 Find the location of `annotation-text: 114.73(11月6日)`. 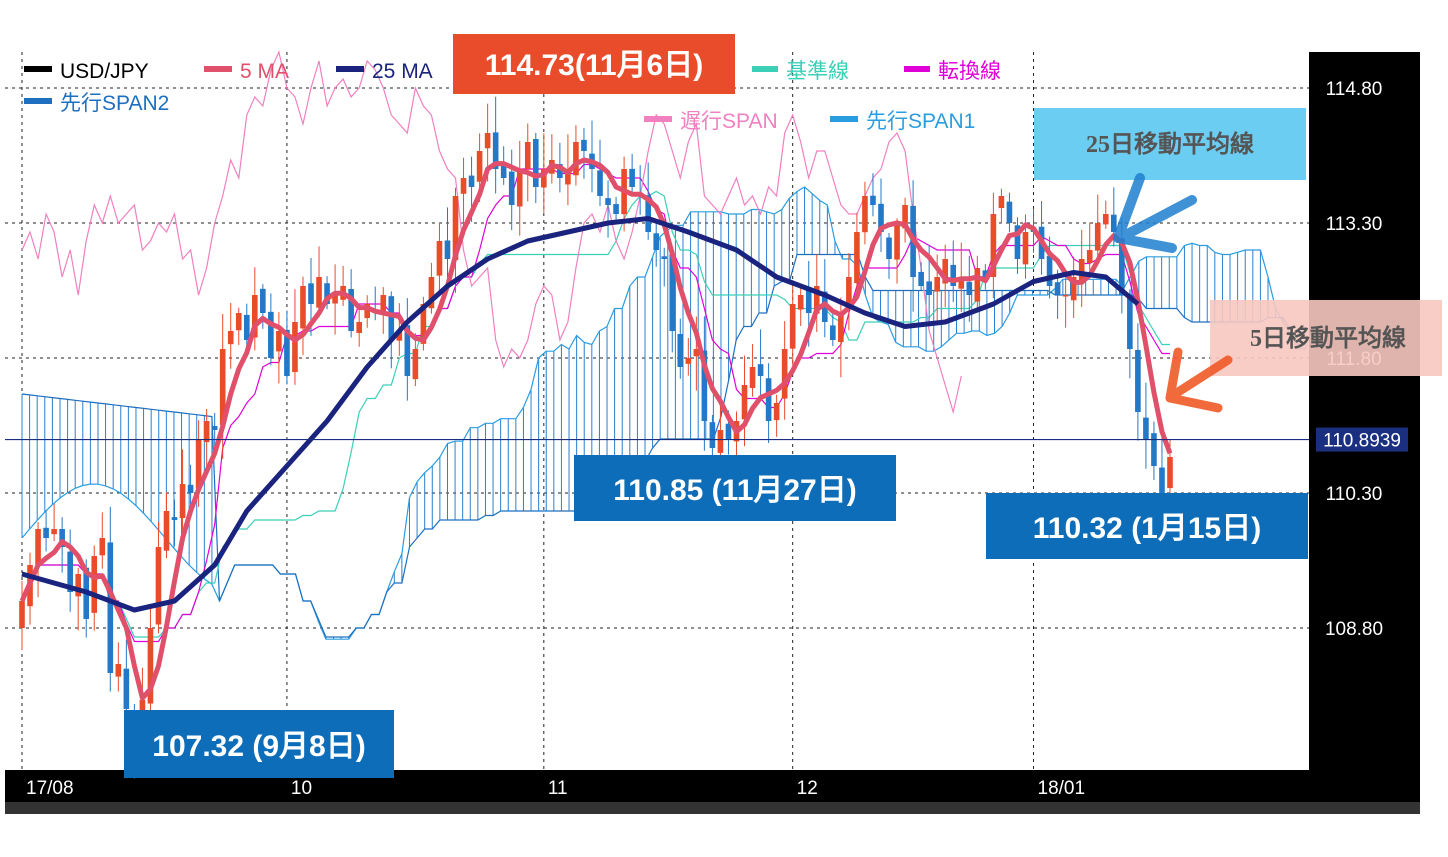

annotation-text: 114.73(11月6日) is located at coordinates (594, 65).